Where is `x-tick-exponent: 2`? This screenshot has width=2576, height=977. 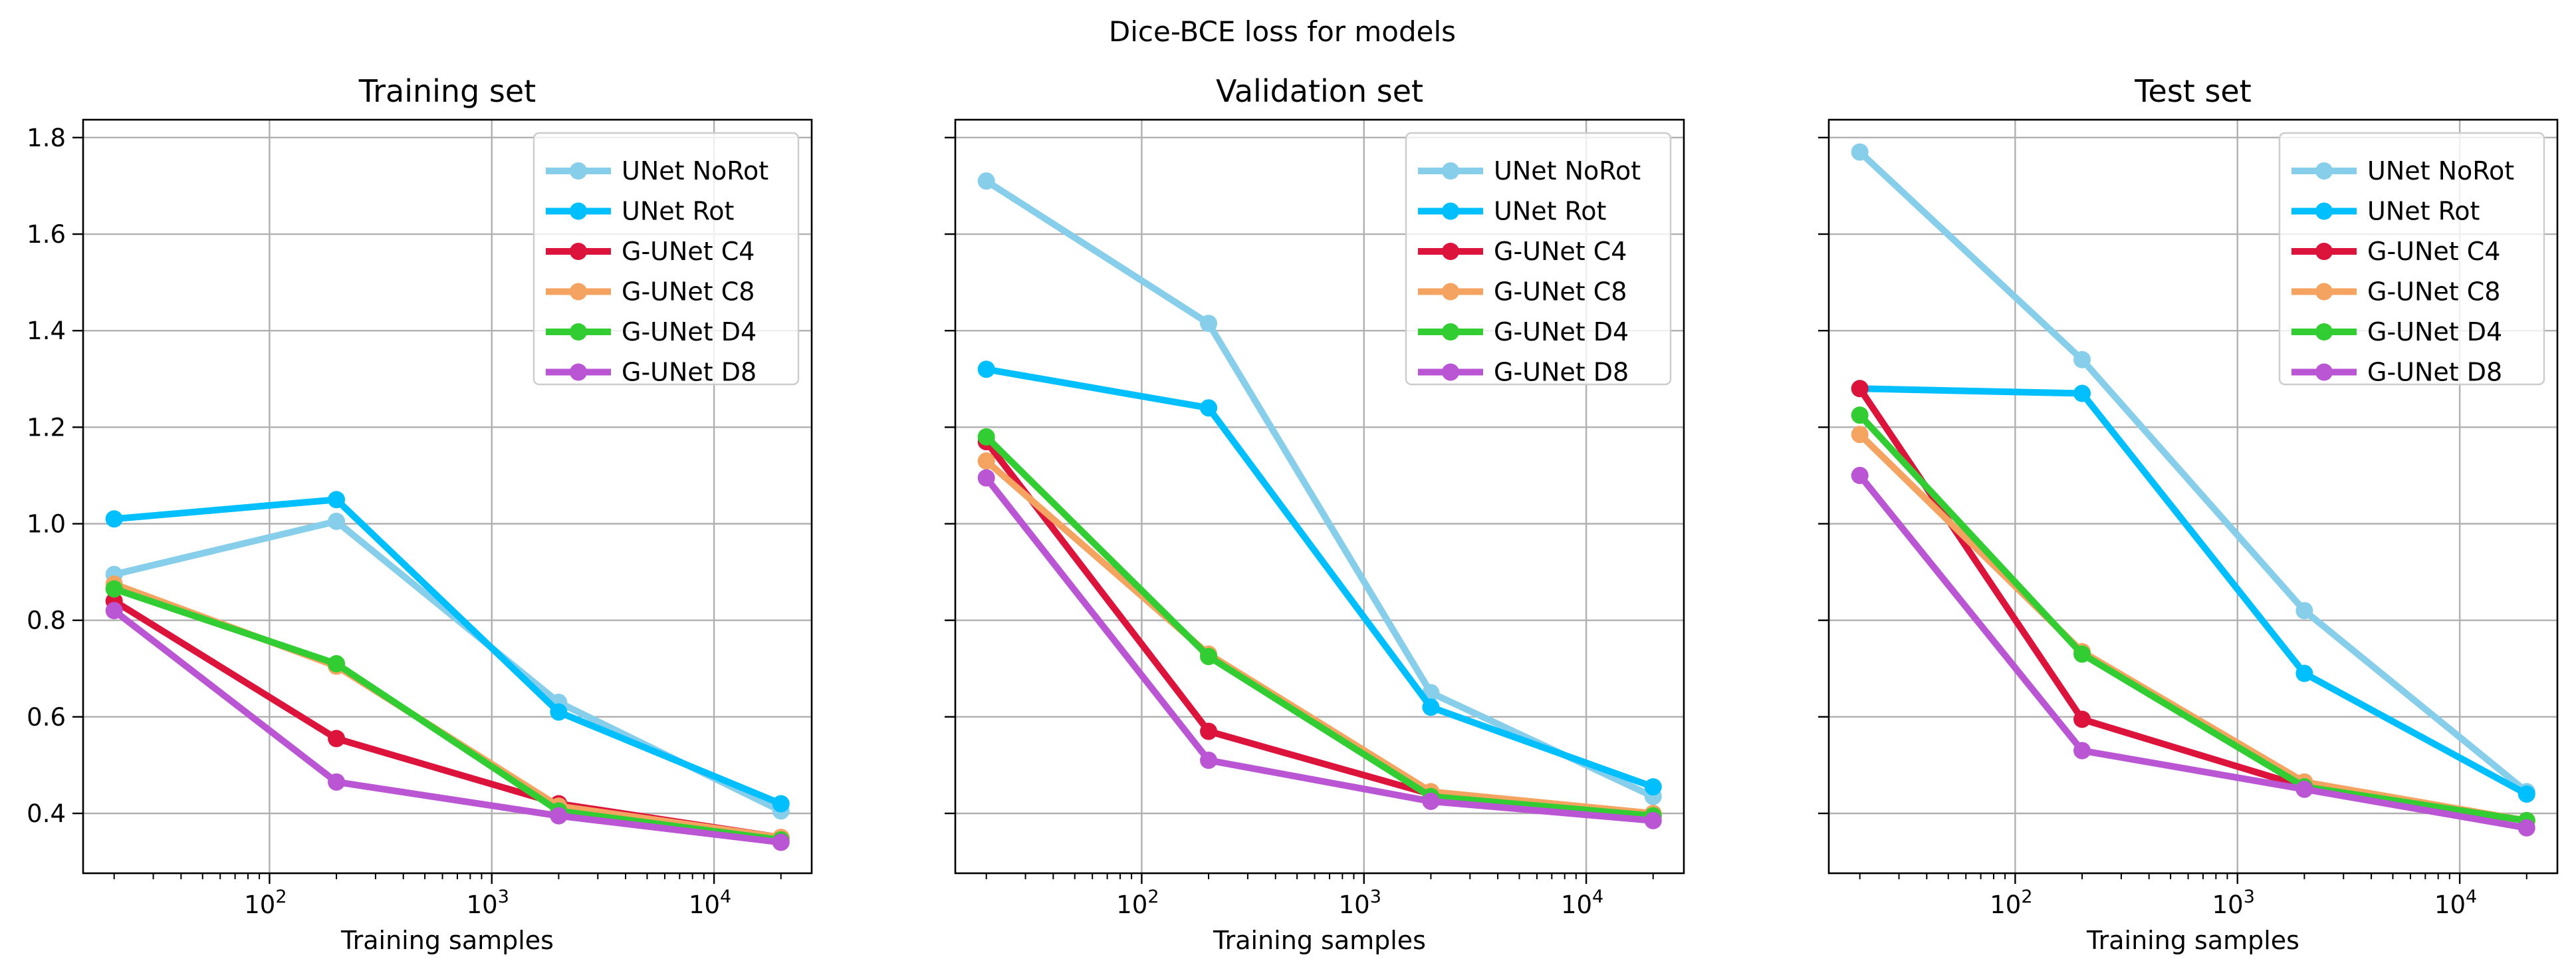 x-tick-exponent: 2 is located at coordinates (2026, 897).